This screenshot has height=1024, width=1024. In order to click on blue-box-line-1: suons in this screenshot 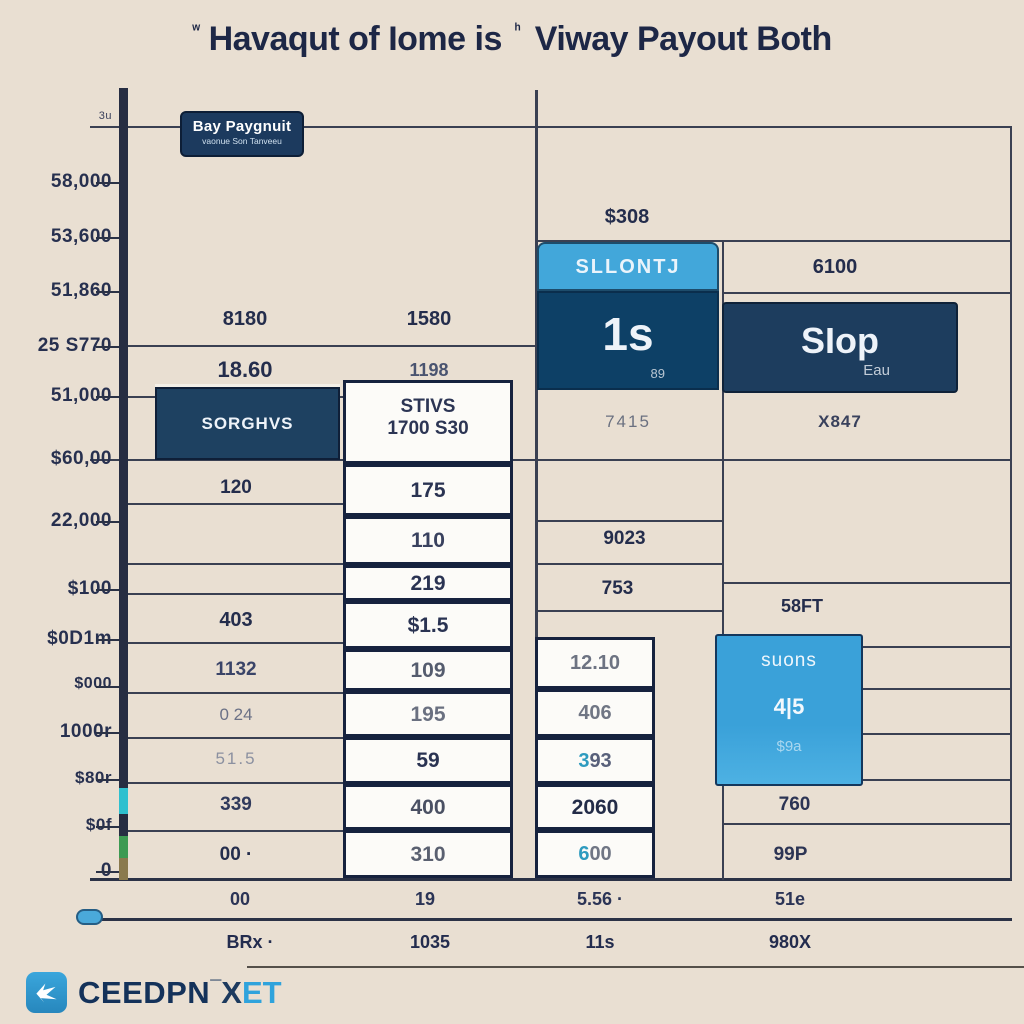, I will do `click(789, 660)`.